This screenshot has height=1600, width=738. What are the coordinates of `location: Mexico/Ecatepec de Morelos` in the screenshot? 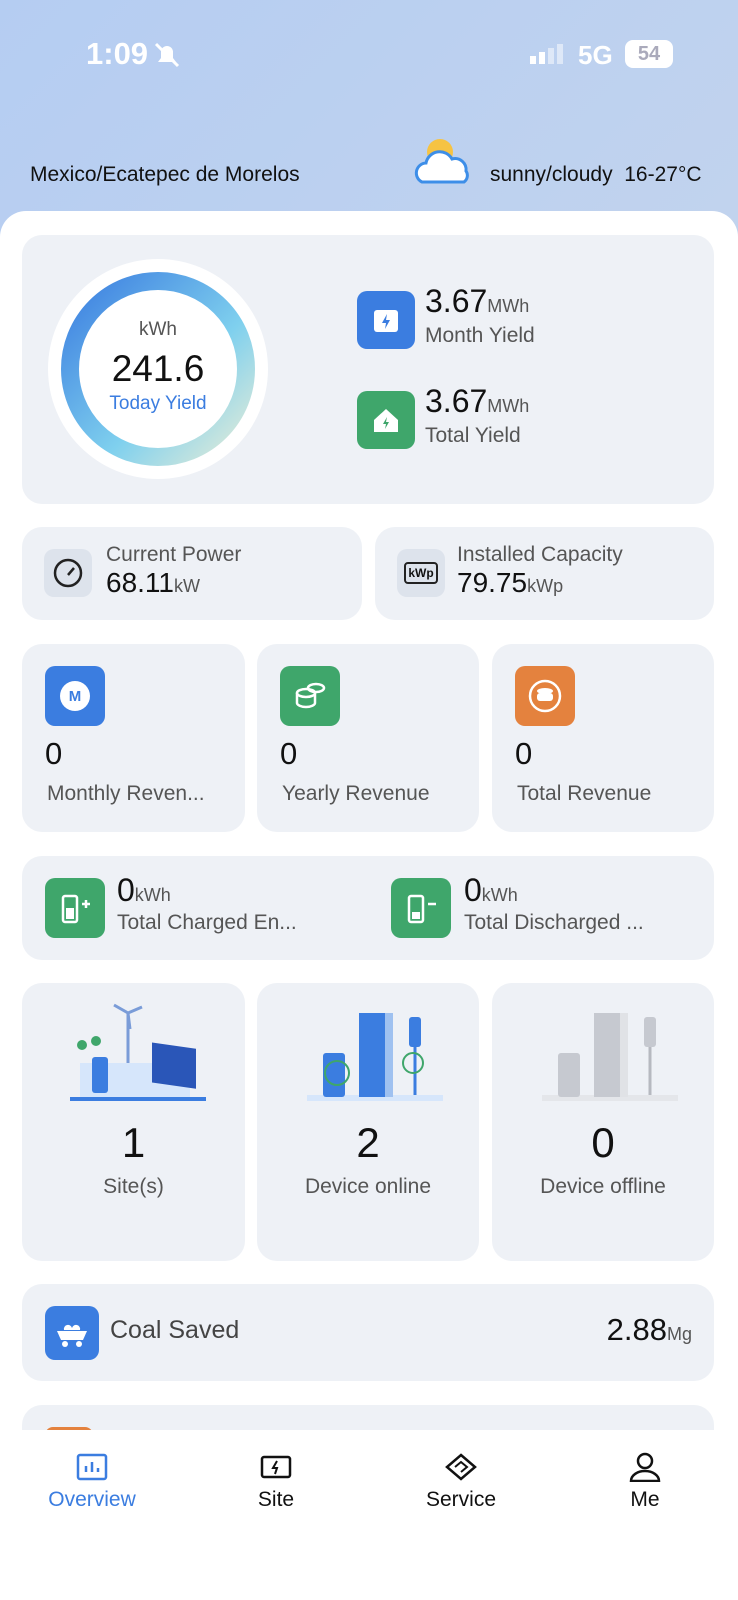 It's located at (165, 174).